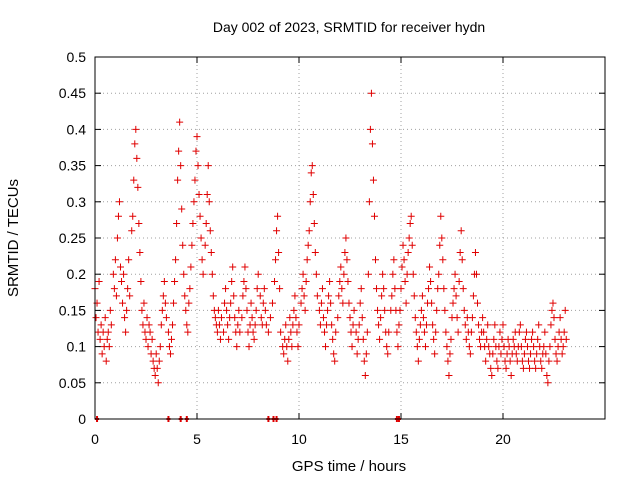  I want to click on y-tick-label: 0.25, so click(72, 238).